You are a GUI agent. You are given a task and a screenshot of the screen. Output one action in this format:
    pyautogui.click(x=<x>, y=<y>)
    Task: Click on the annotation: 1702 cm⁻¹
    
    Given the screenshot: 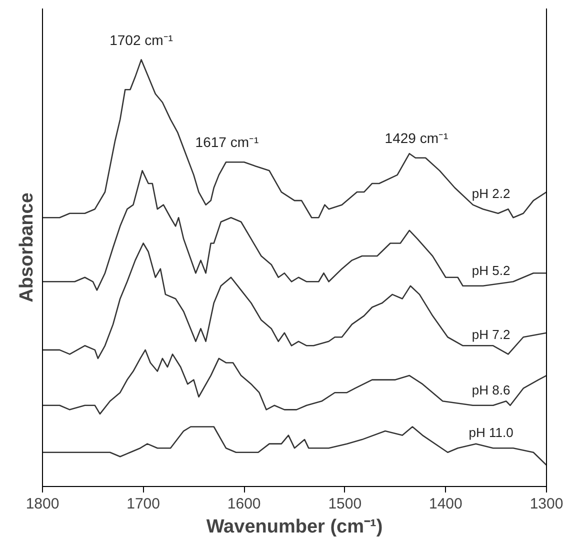 What is the action you would take?
    pyautogui.click(x=142, y=40)
    